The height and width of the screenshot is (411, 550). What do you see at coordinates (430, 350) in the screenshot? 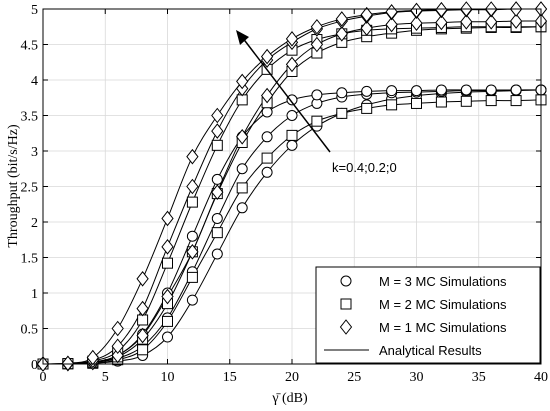
I see `legend-label: Analytical Results` at bounding box center [430, 350].